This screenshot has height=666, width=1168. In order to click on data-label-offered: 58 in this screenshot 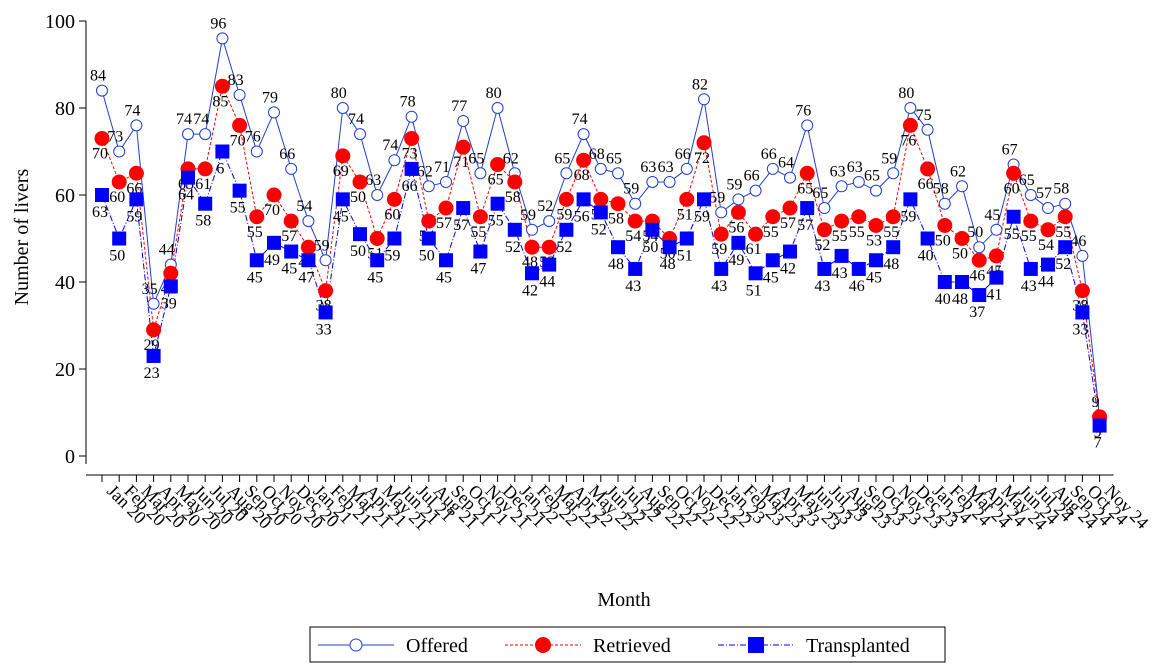, I will do `click(941, 189)`.